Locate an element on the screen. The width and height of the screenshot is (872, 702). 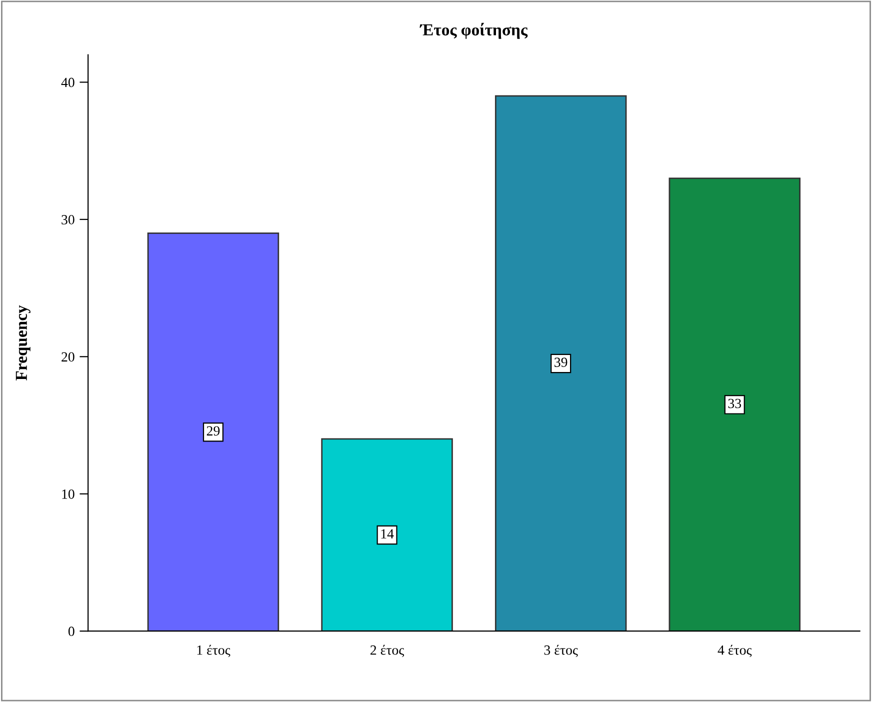
y-tick-label: 40 is located at coordinates (67, 83).